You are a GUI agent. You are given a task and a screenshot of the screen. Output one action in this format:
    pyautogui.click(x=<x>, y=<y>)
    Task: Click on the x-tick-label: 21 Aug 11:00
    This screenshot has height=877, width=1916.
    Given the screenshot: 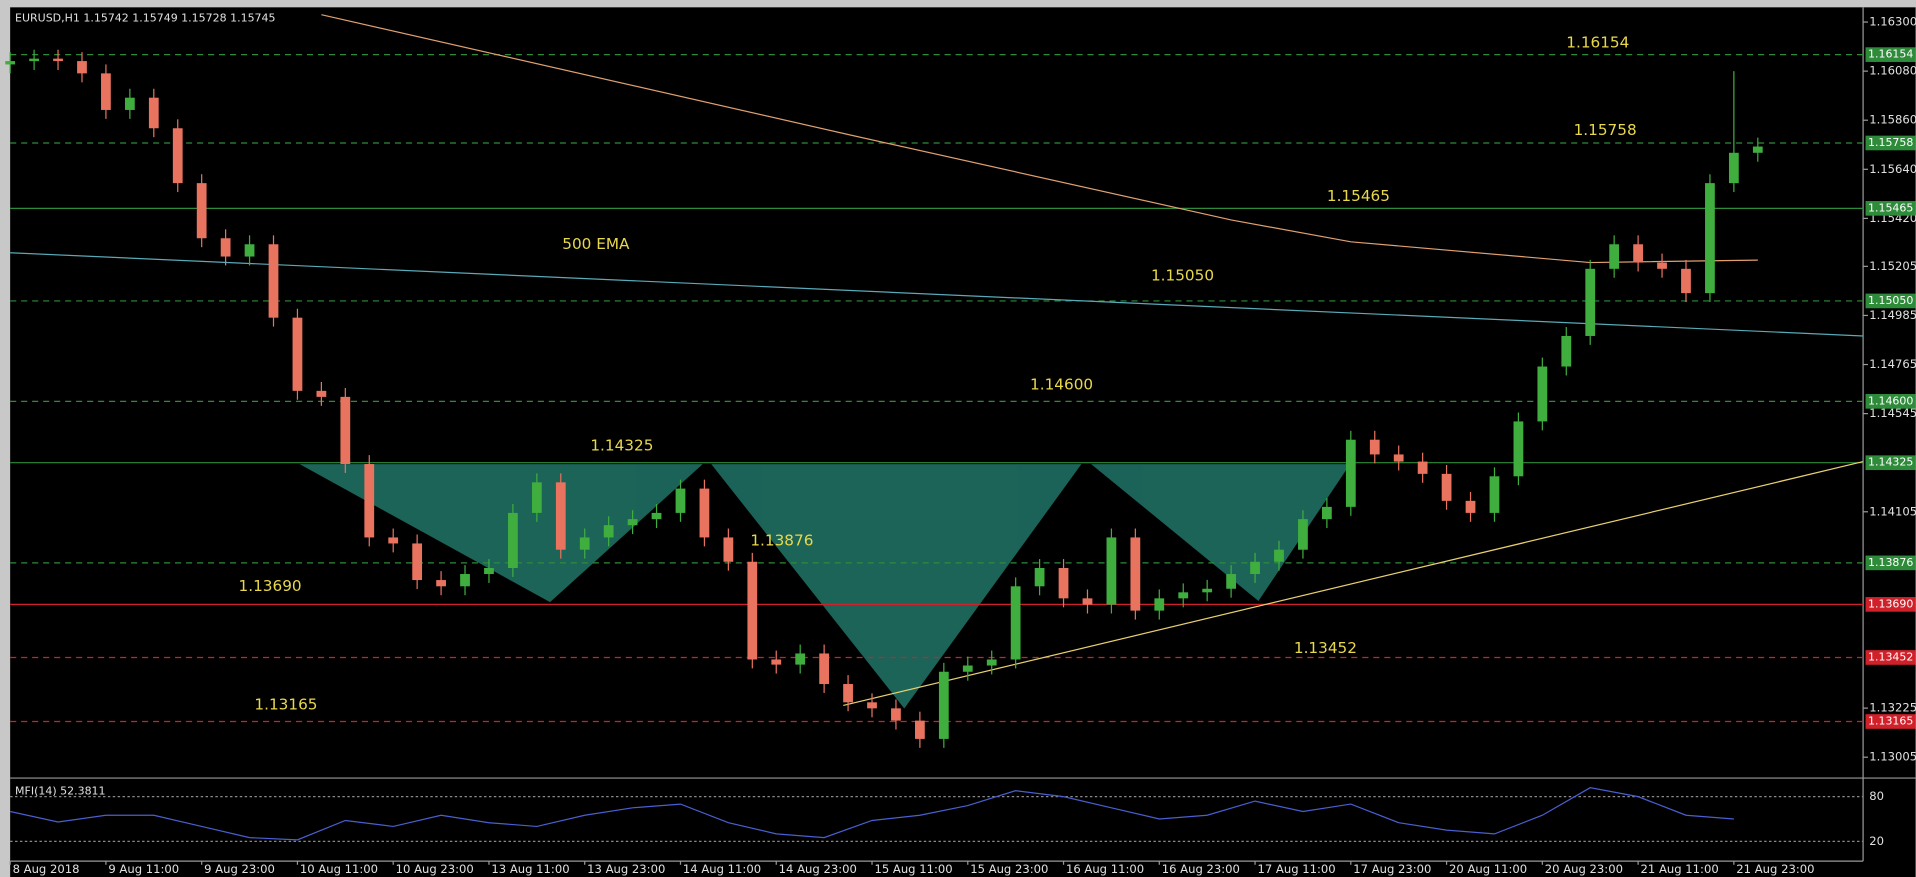 What is the action you would take?
    pyautogui.click(x=1680, y=869)
    